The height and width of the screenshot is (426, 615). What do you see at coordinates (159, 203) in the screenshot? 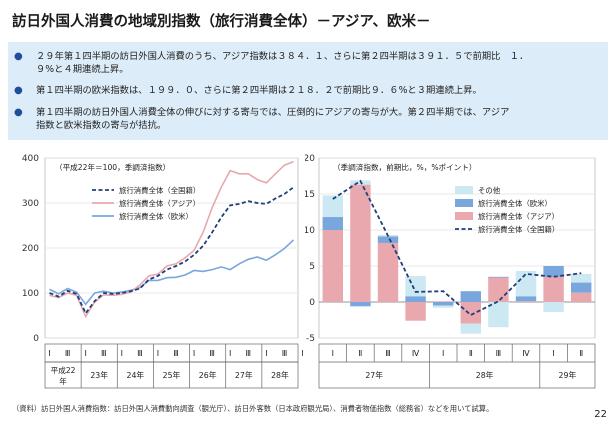
I see `legend-label: 旅行消費全体（アジア）` at bounding box center [159, 203].